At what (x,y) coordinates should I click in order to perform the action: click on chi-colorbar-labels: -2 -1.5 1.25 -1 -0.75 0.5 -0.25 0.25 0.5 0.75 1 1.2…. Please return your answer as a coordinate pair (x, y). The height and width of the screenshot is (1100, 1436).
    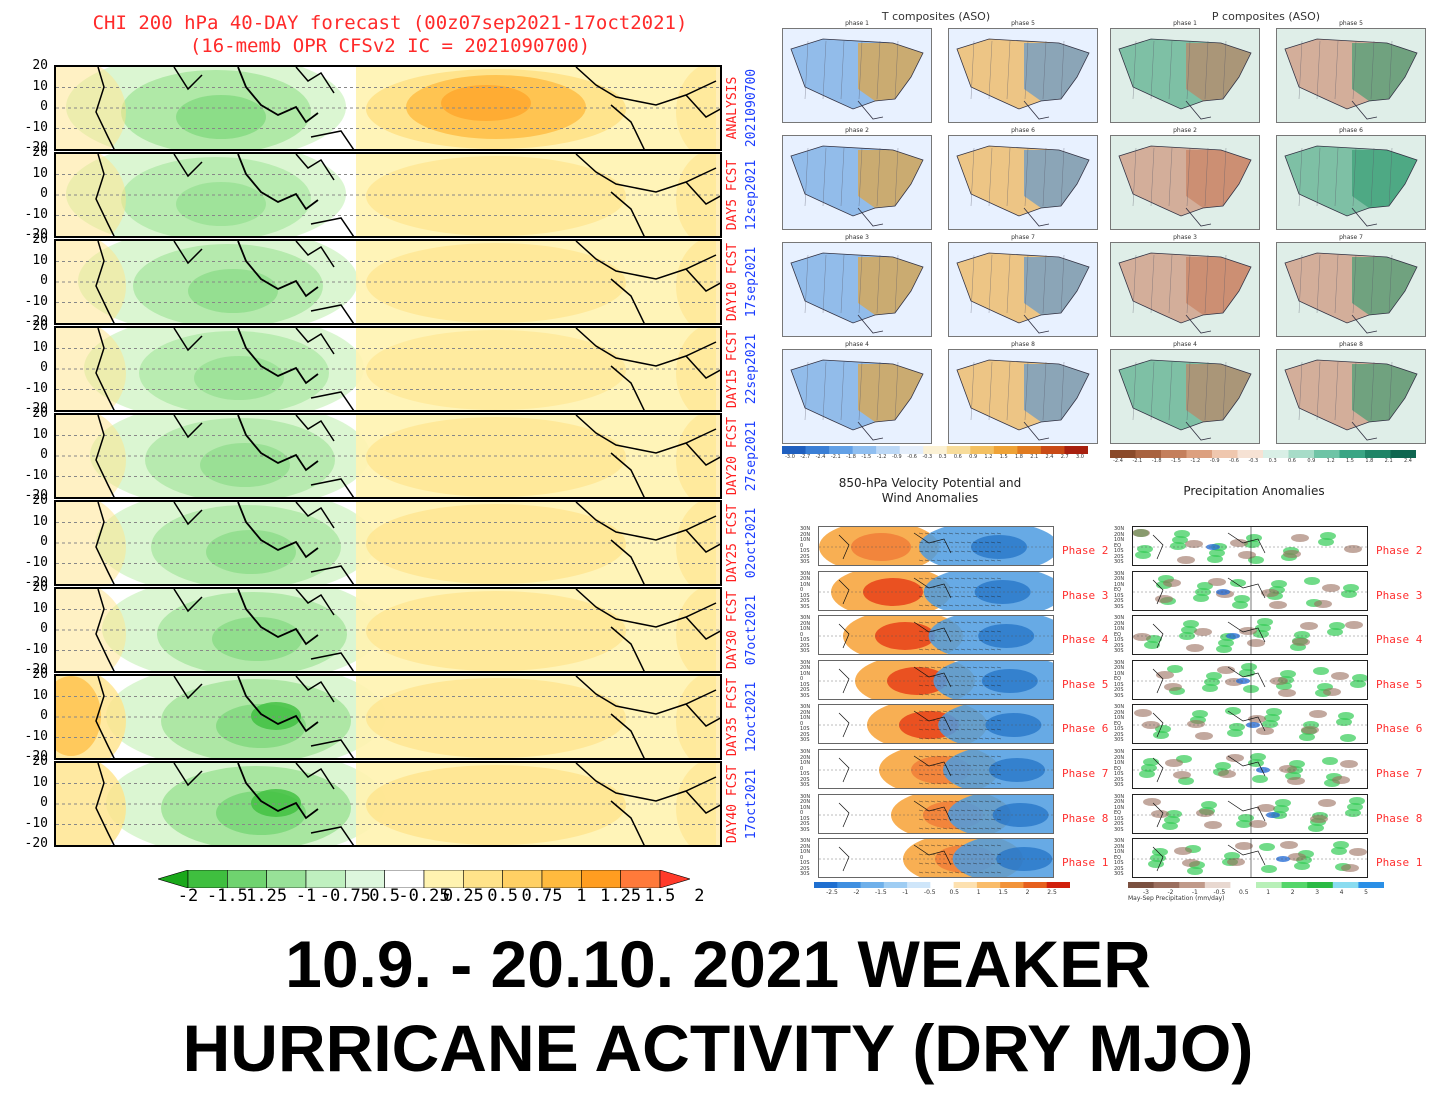
    Looking at the image, I should click on (430, 897).